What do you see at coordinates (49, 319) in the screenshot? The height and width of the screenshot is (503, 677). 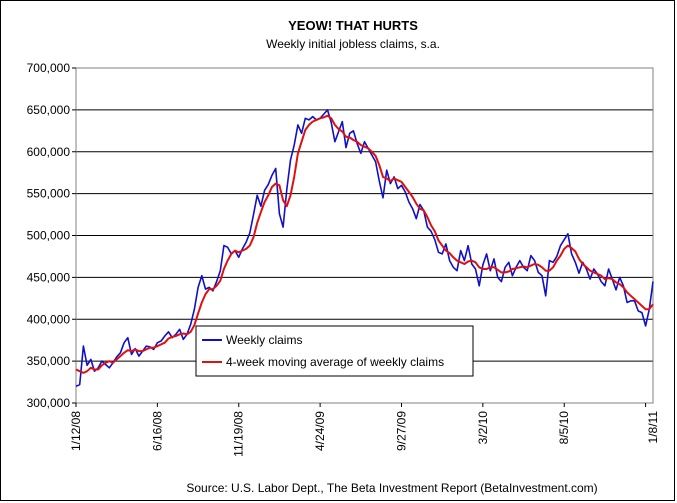 I see `y-tick-label: 400,000` at bounding box center [49, 319].